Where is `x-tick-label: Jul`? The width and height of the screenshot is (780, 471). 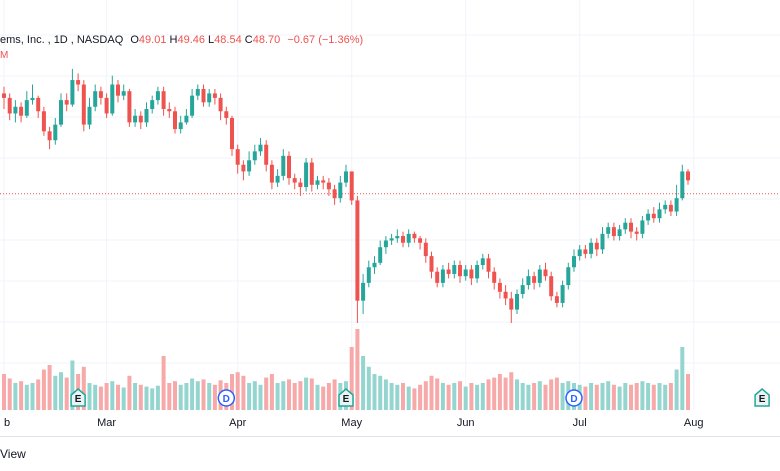
x-tick-label: Jul is located at coordinates (580, 423).